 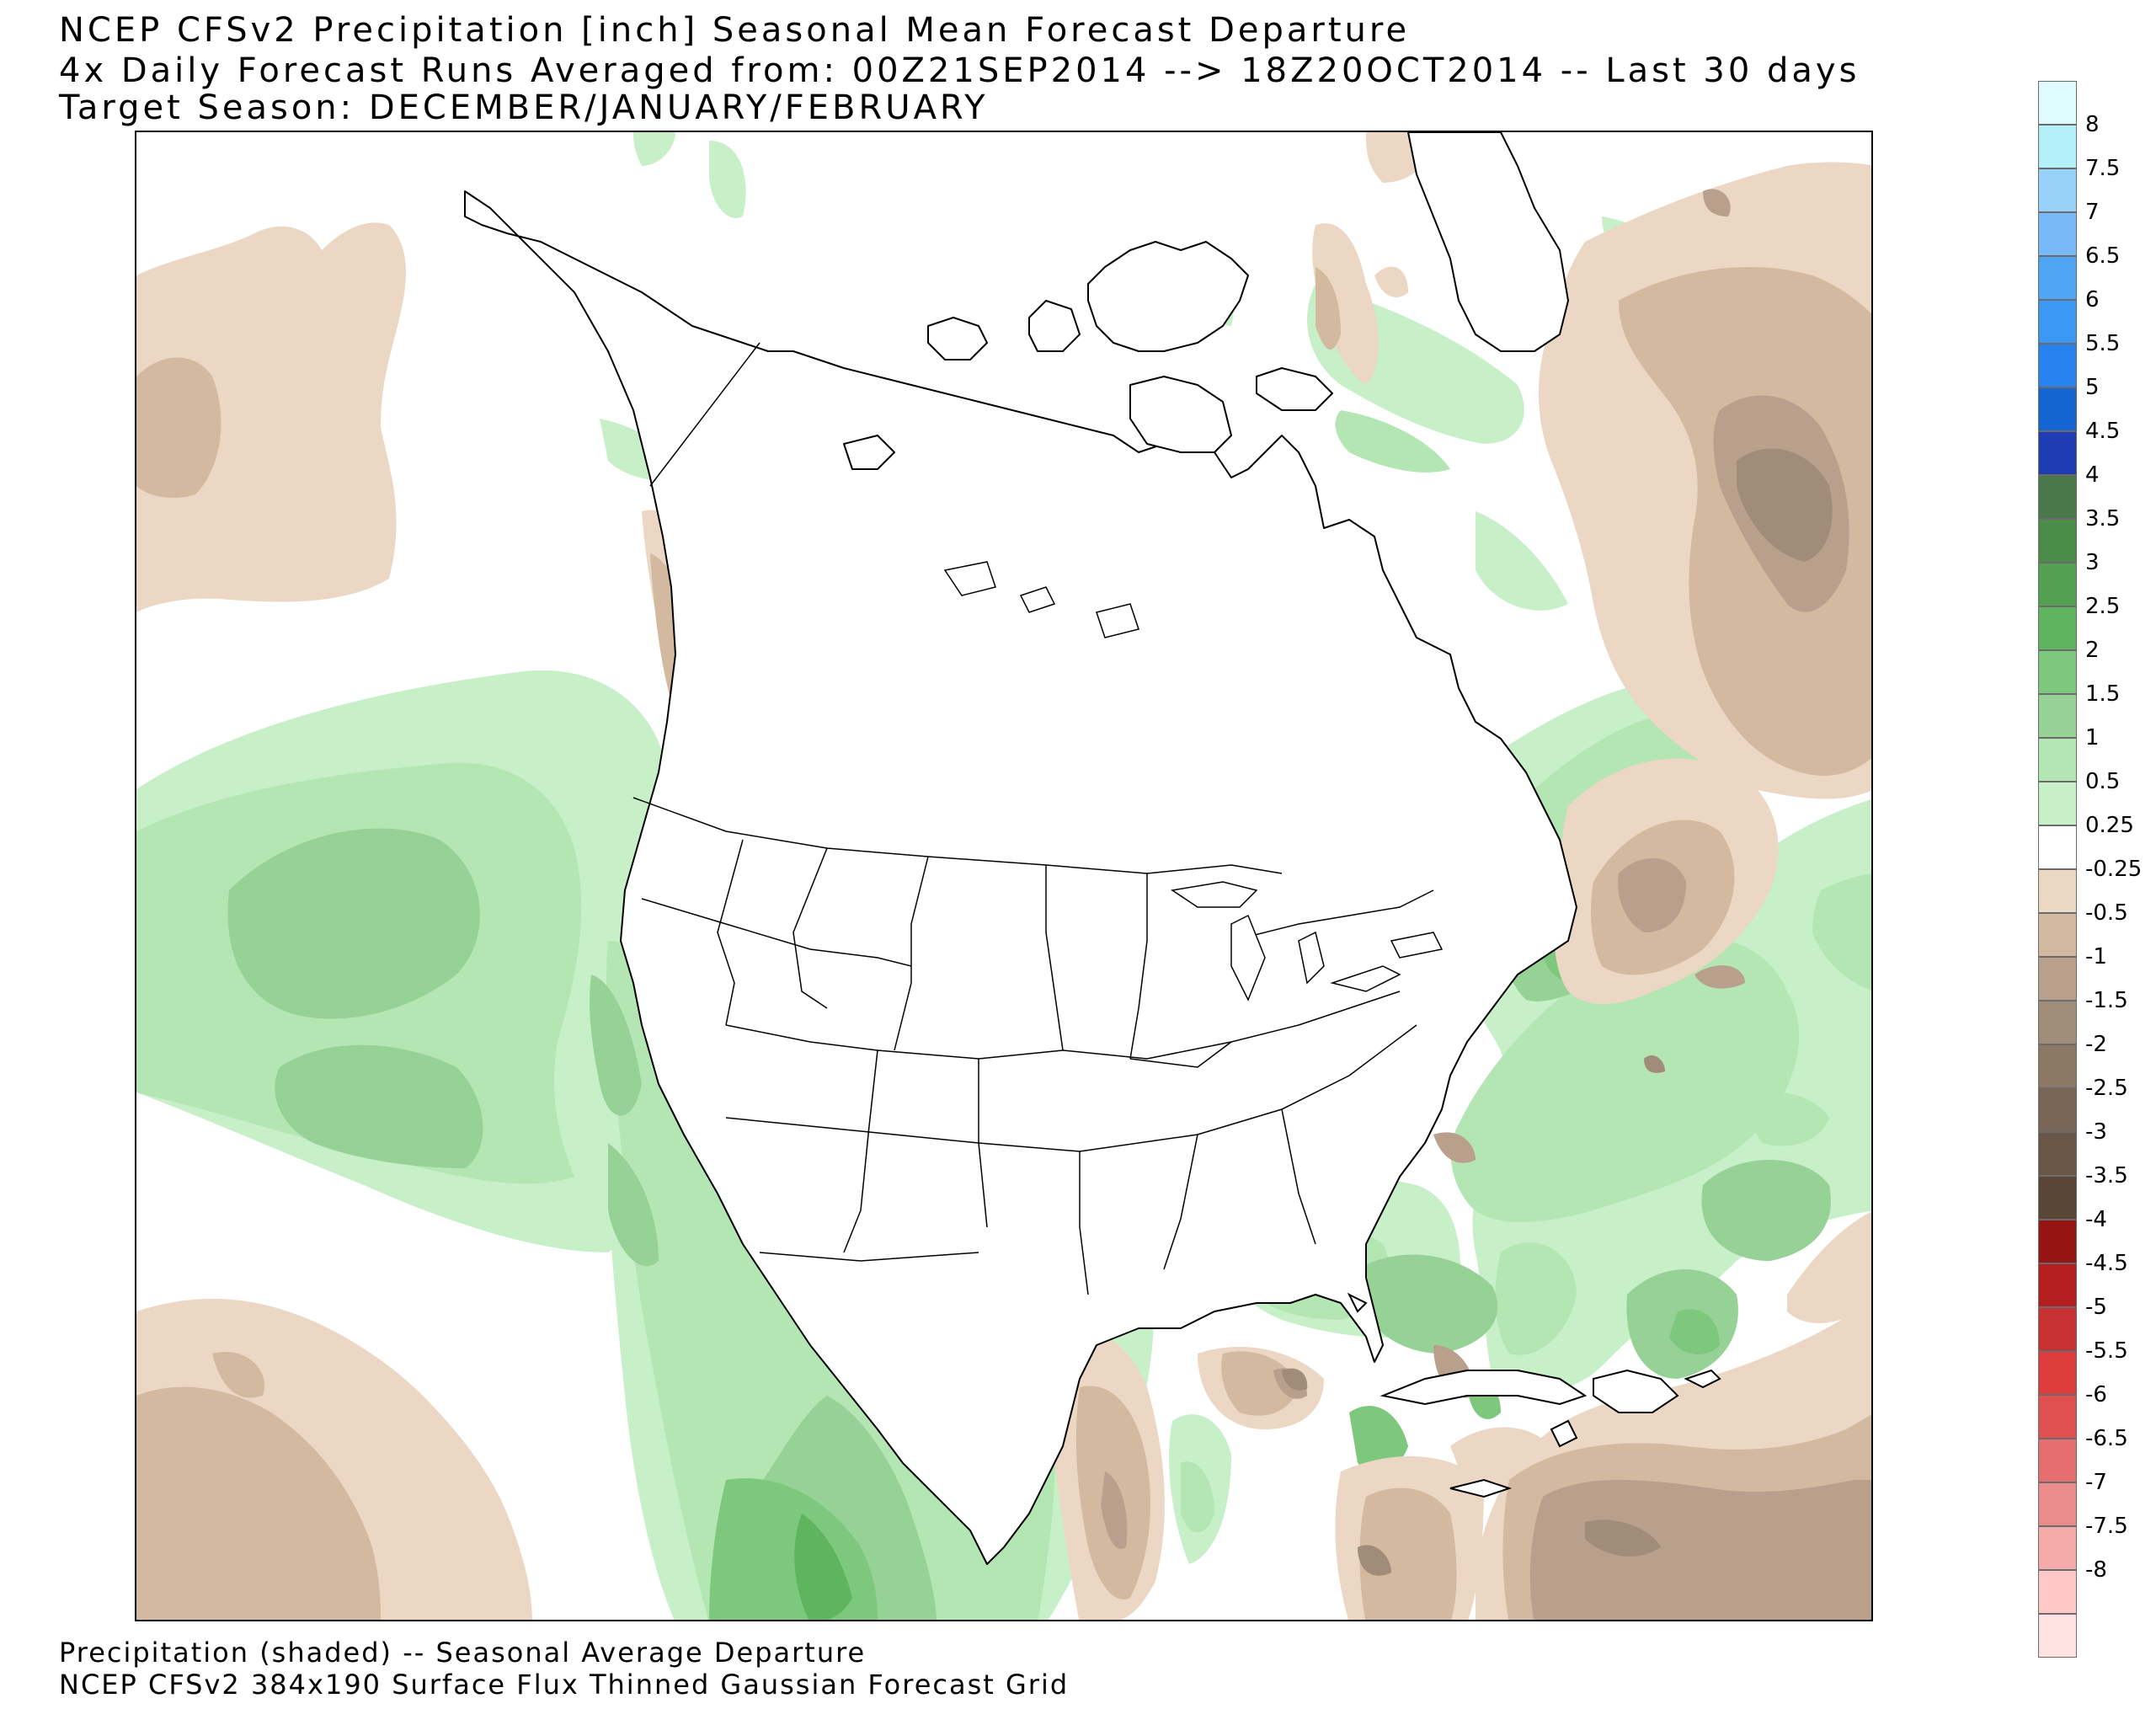 I want to click on colorbar-label: -0.5, so click(x=2106, y=913).